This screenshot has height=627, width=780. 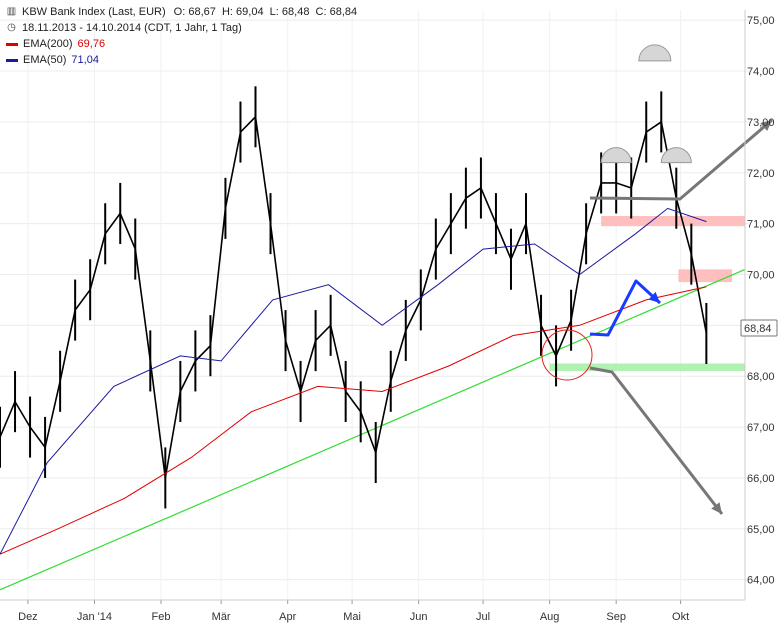 What do you see at coordinates (45, 60) in the screenshot?
I see `ema50-label: EMA(50)` at bounding box center [45, 60].